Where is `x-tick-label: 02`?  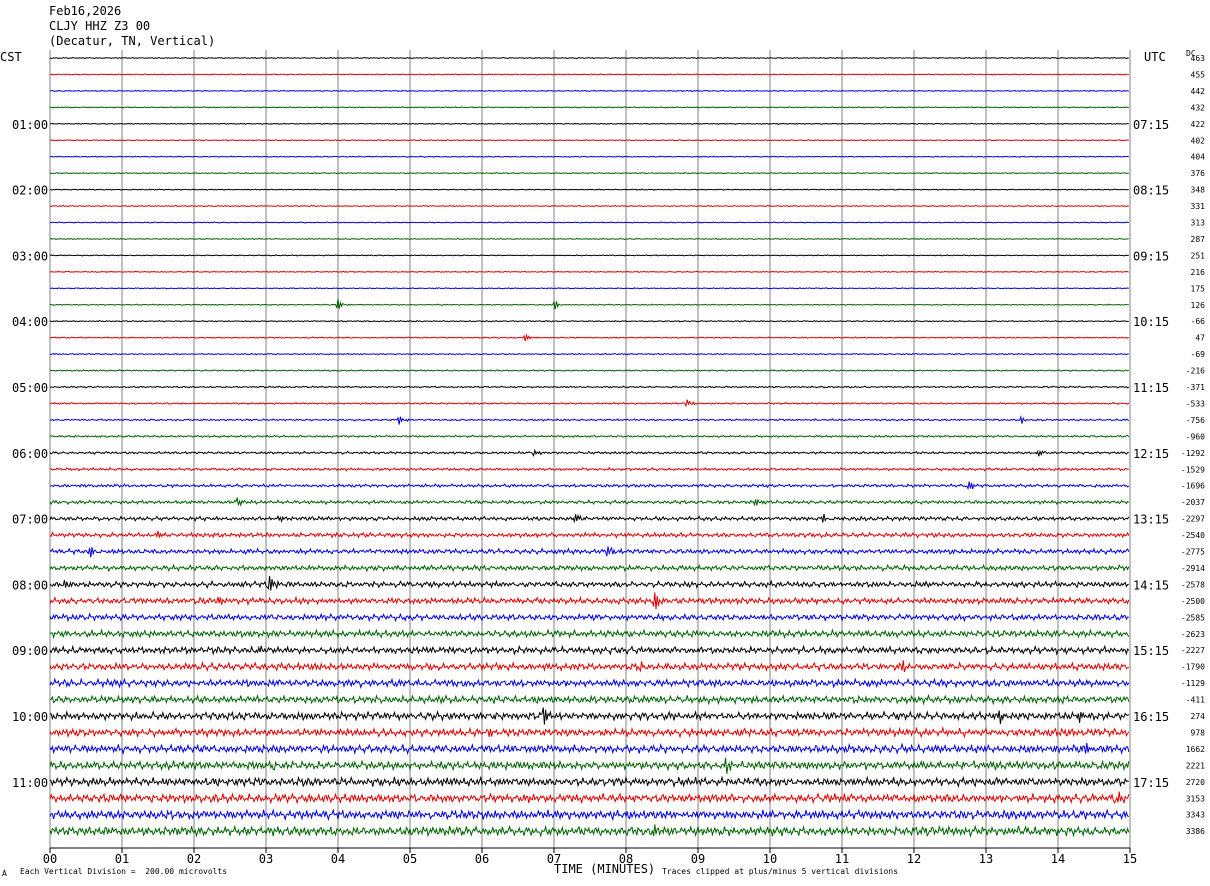 x-tick-label: 02 is located at coordinates (194, 859).